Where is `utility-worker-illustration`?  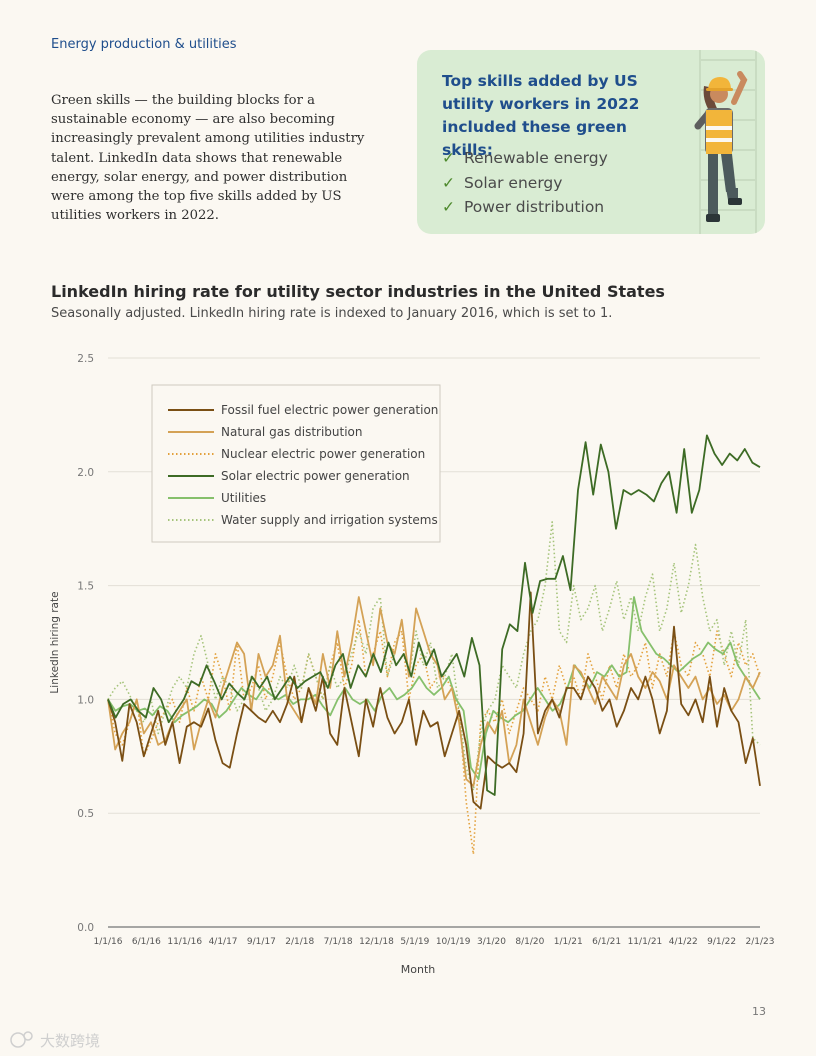 utility-worker-illustration is located at coordinates (725, 142).